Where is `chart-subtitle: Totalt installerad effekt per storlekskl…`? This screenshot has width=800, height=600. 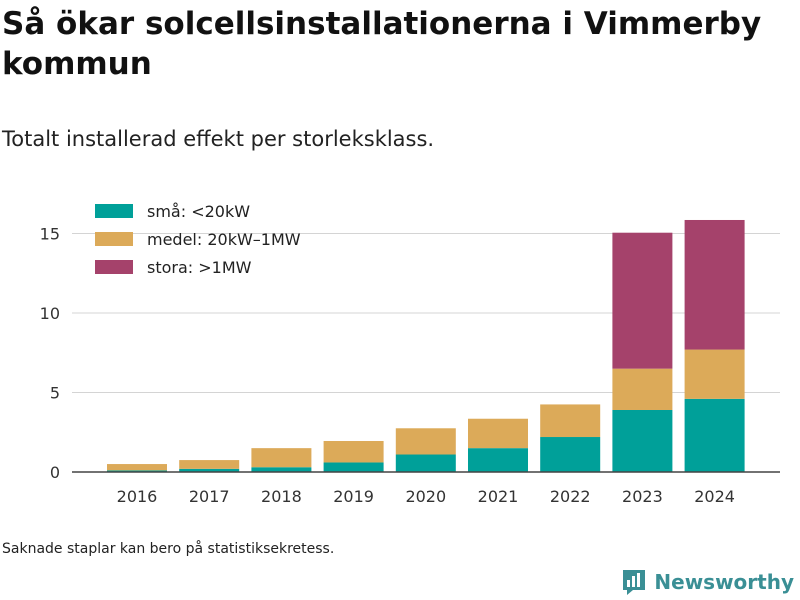 chart-subtitle: Totalt installerad effekt per storlekskl… is located at coordinates (218, 139).